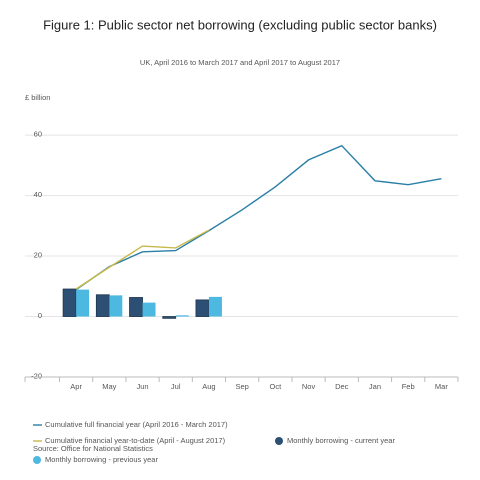 The image size is (480, 480). What do you see at coordinates (375, 386) in the screenshot?
I see `x-tick-label: Jan` at bounding box center [375, 386].